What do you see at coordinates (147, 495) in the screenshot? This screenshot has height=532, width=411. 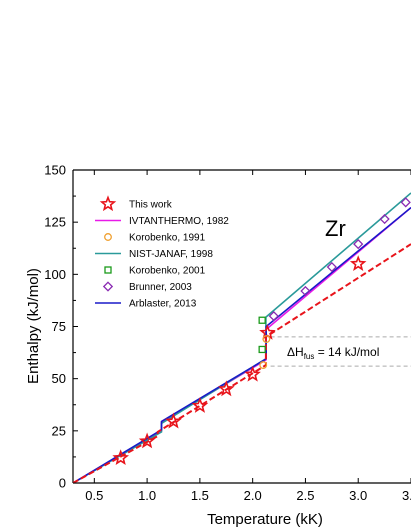 I see `x-tick-label: 1.0` at bounding box center [147, 495].